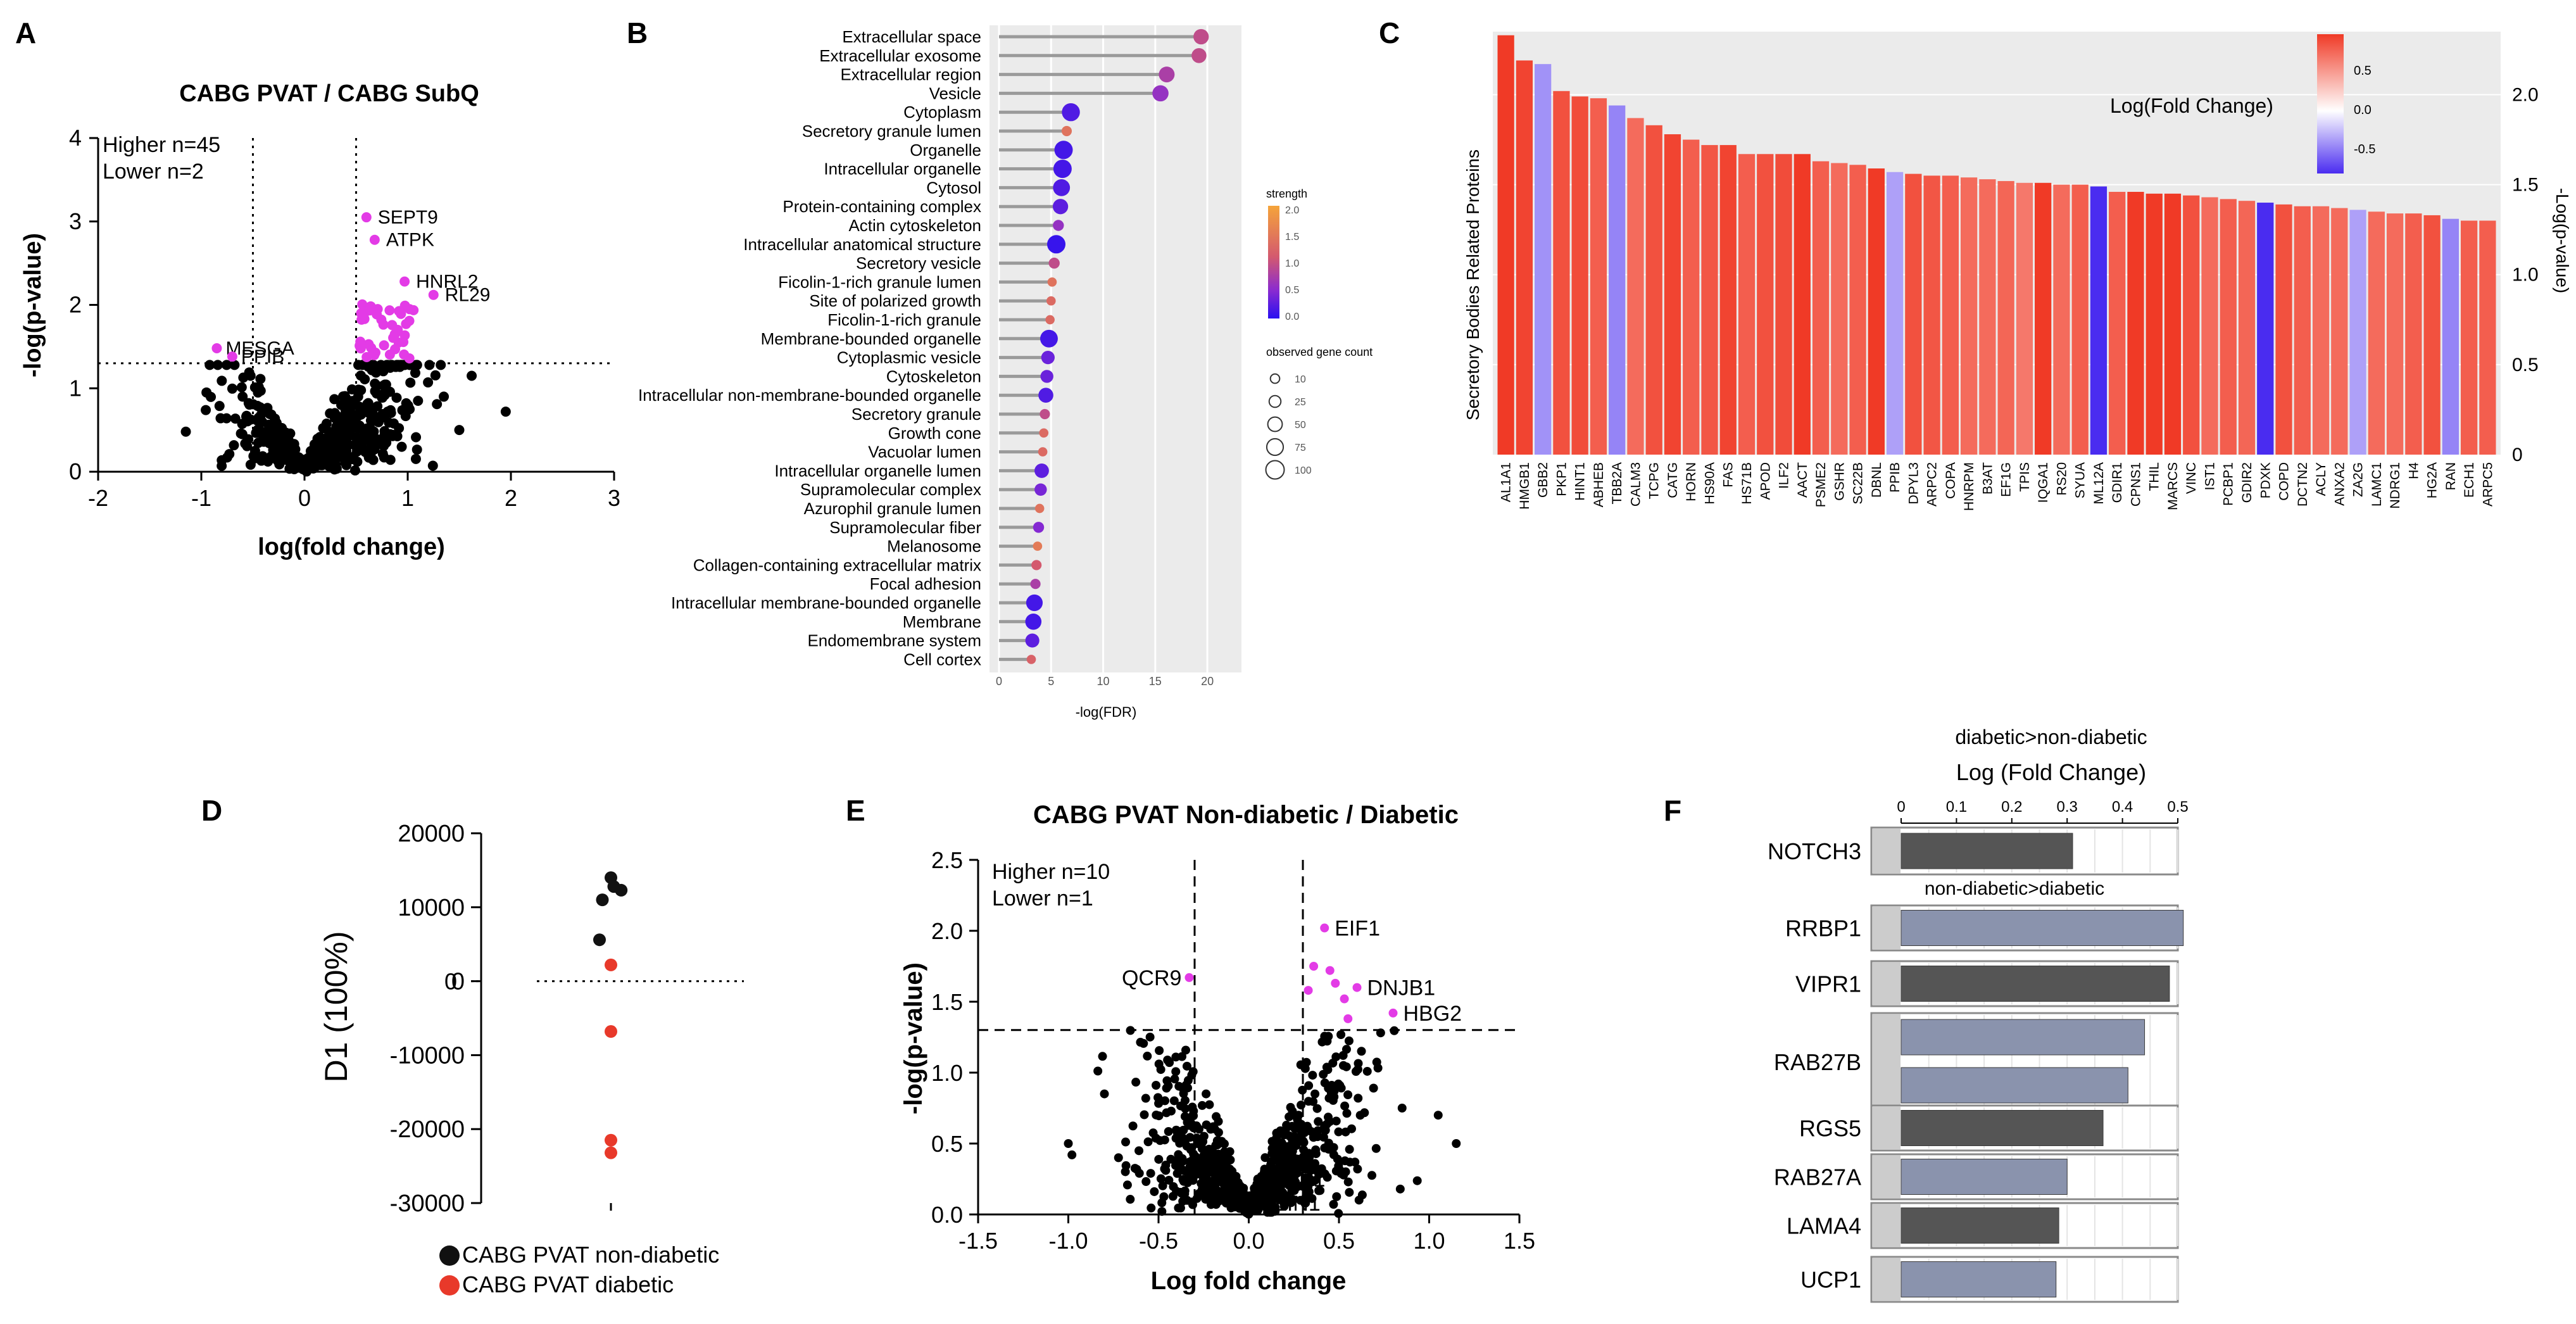  Describe the element at coordinates (2363, 71) in the screenshot. I see `panel-c-colorbar-tick-high: 0.5` at that location.